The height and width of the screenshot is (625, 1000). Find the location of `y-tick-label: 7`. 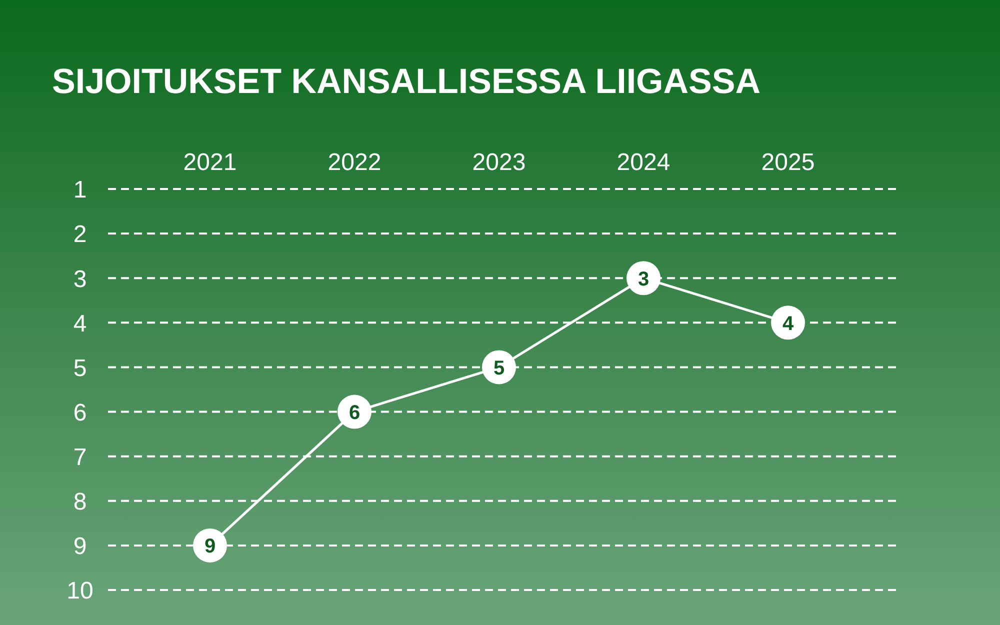

y-tick-label: 7 is located at coordinates (80, 457).